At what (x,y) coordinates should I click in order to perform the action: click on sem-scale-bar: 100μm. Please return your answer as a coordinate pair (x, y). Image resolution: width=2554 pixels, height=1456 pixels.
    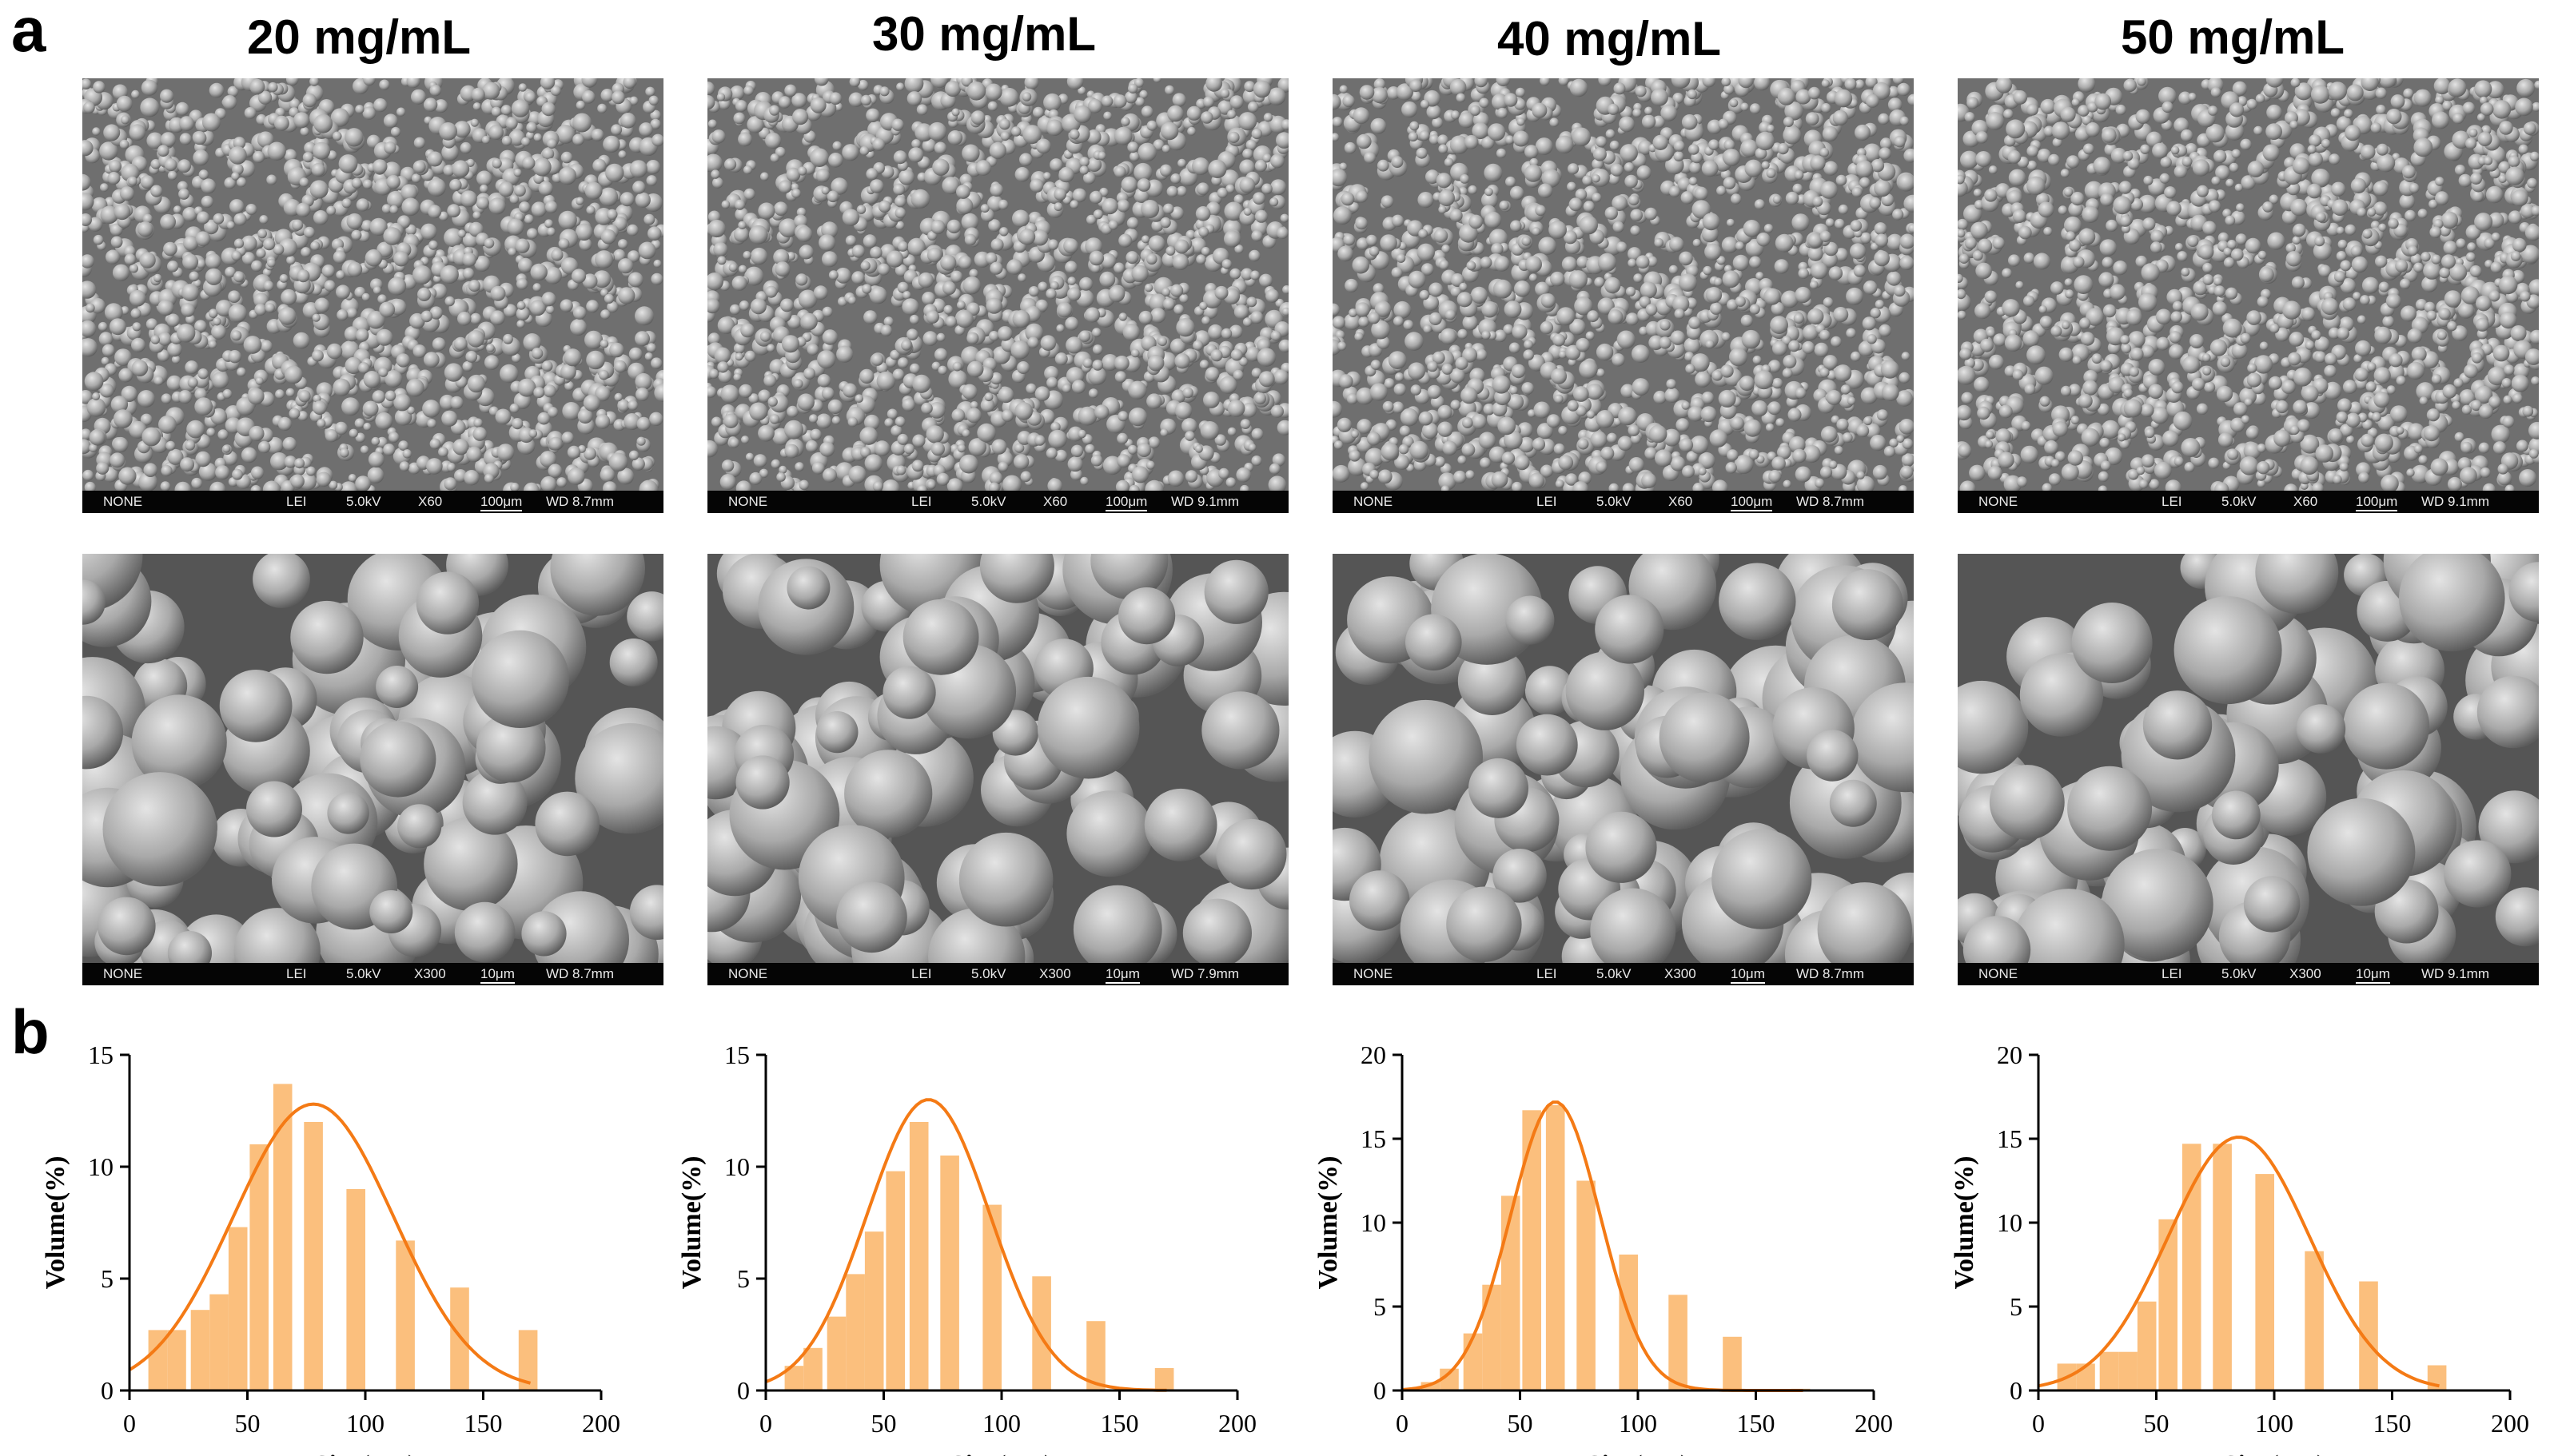
    Looking at the image, I should click on (1127, 502).